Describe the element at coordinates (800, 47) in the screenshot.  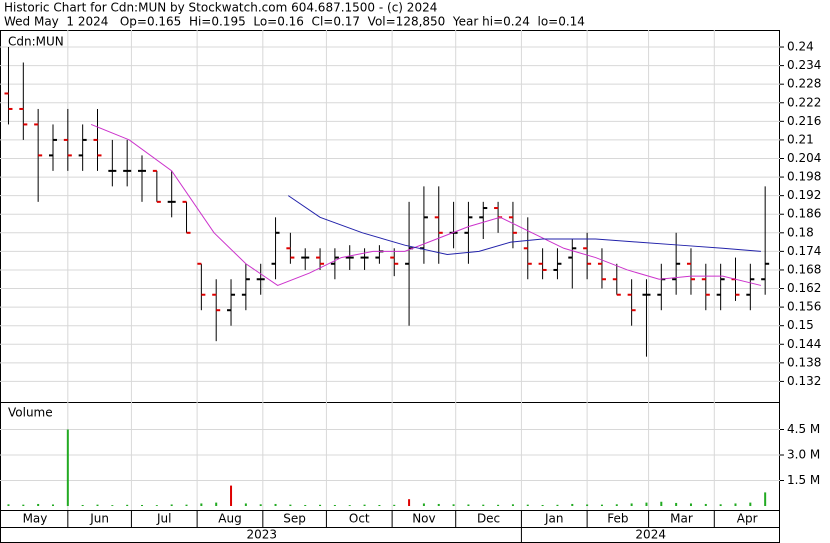
I see `y-tick-label: 0.24` at that location.